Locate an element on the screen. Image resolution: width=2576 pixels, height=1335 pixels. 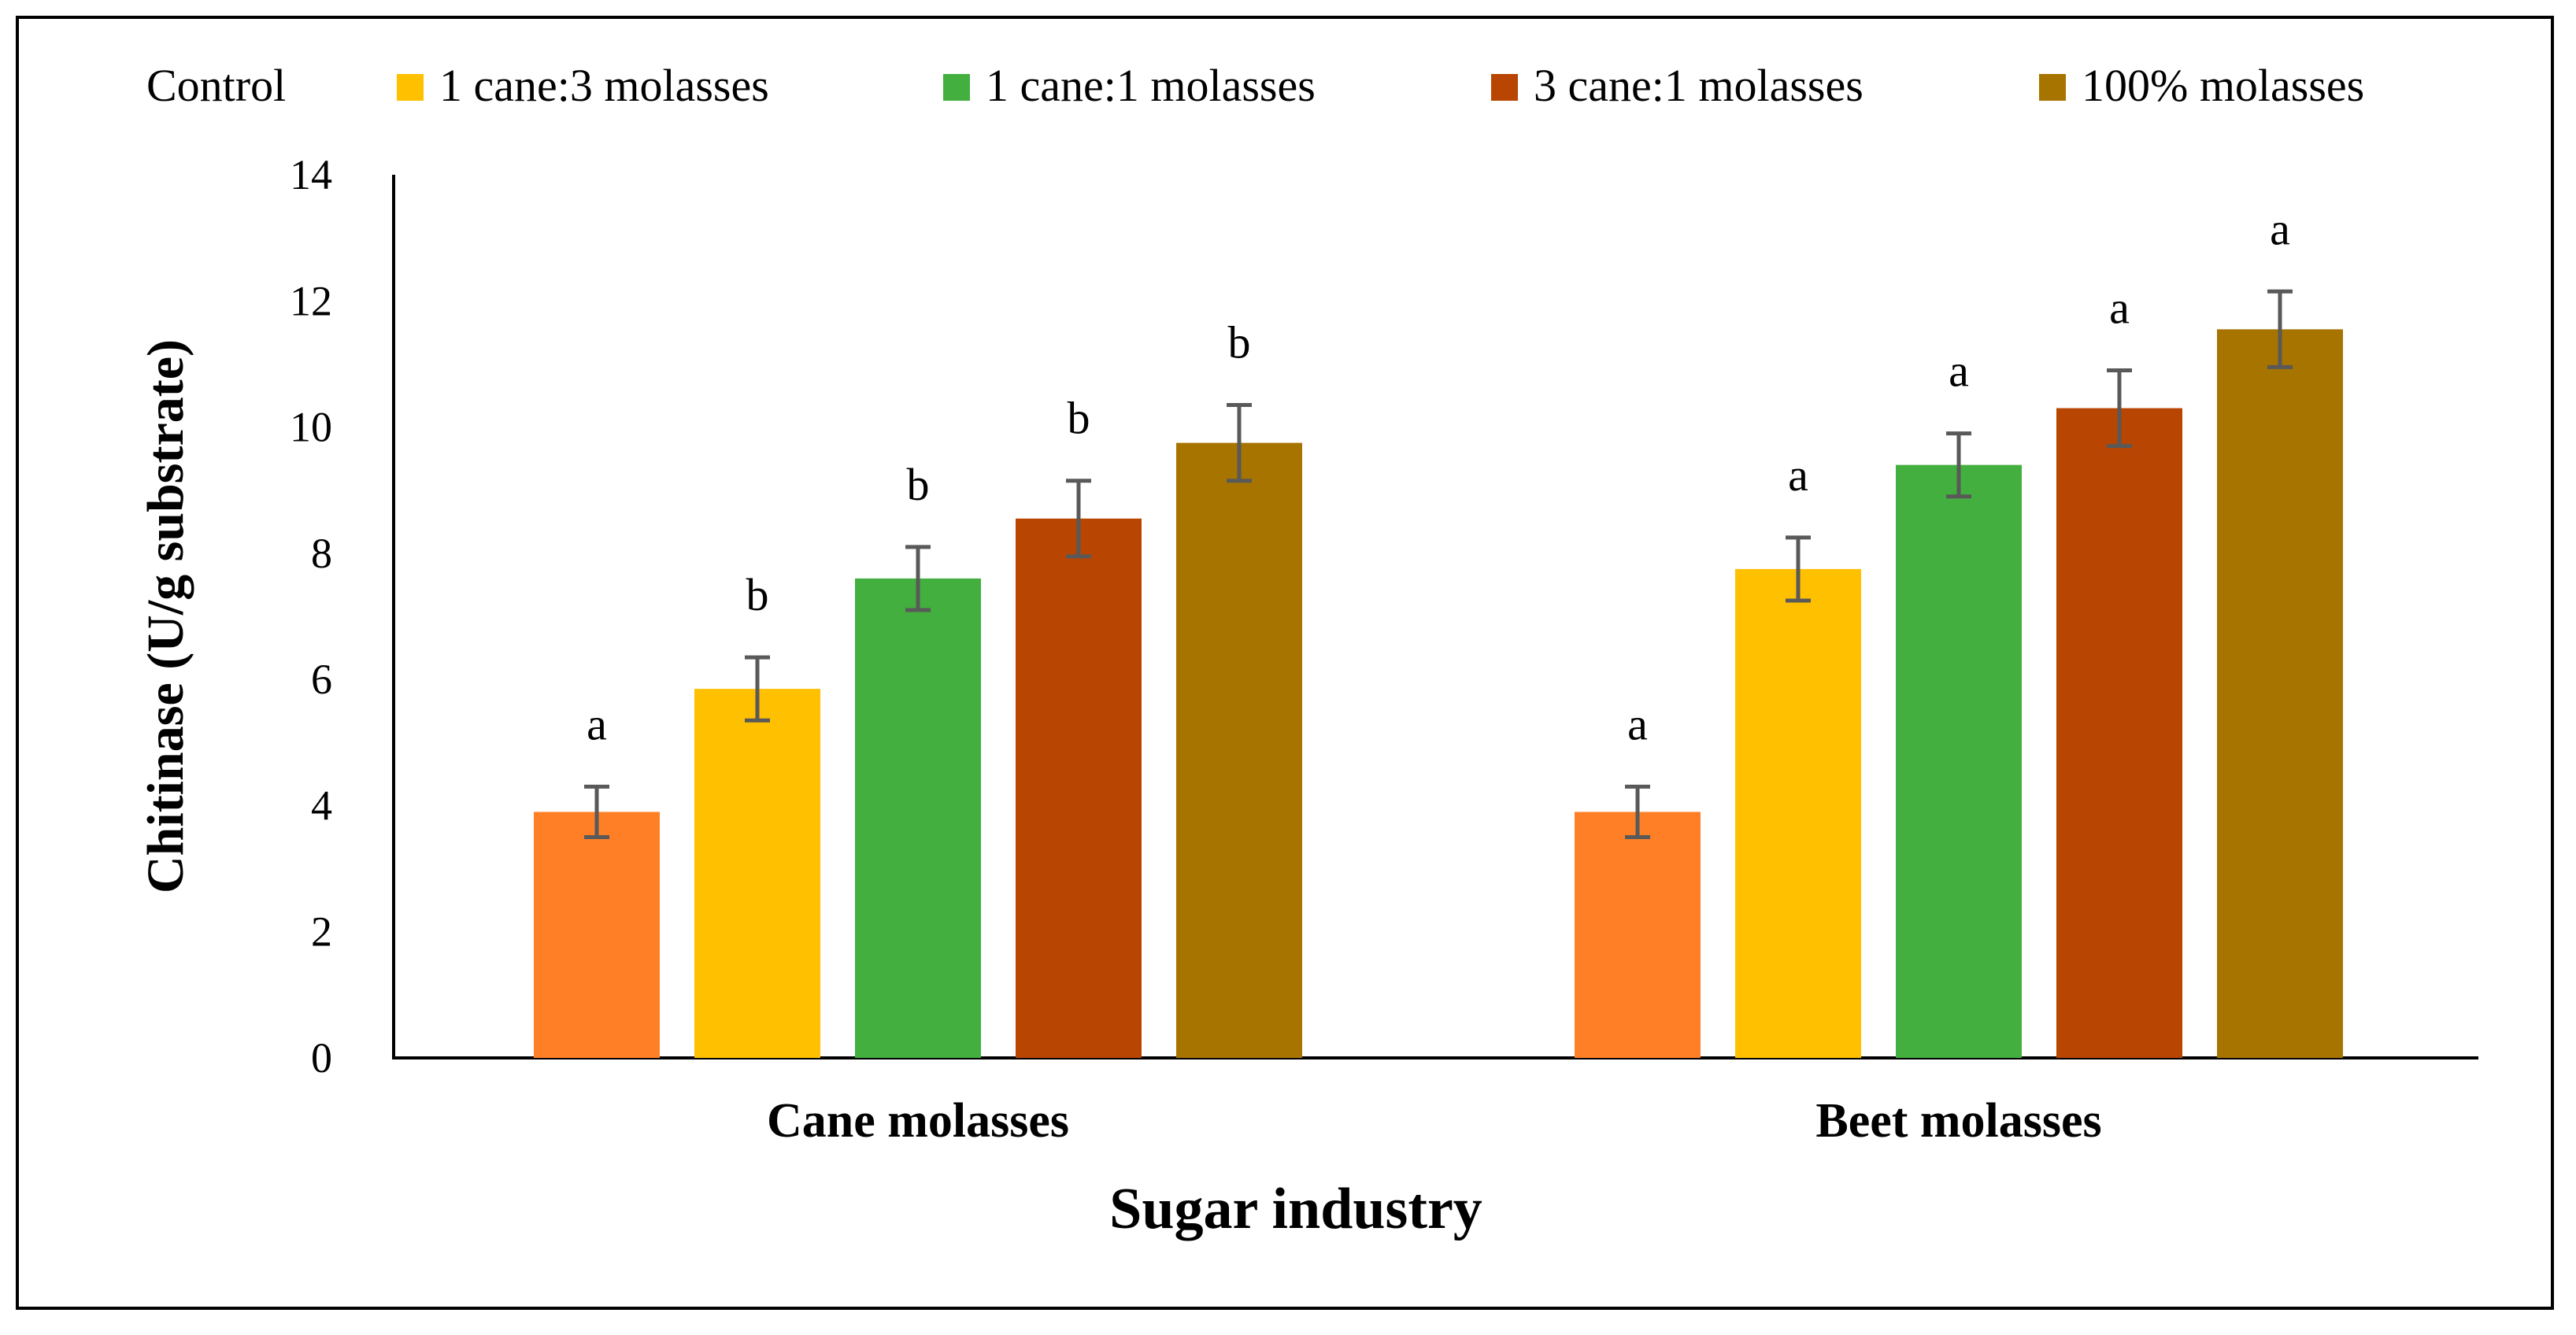
y-axis-title: Chitinase (U/g substrate) is located at coordinates (165, 616).